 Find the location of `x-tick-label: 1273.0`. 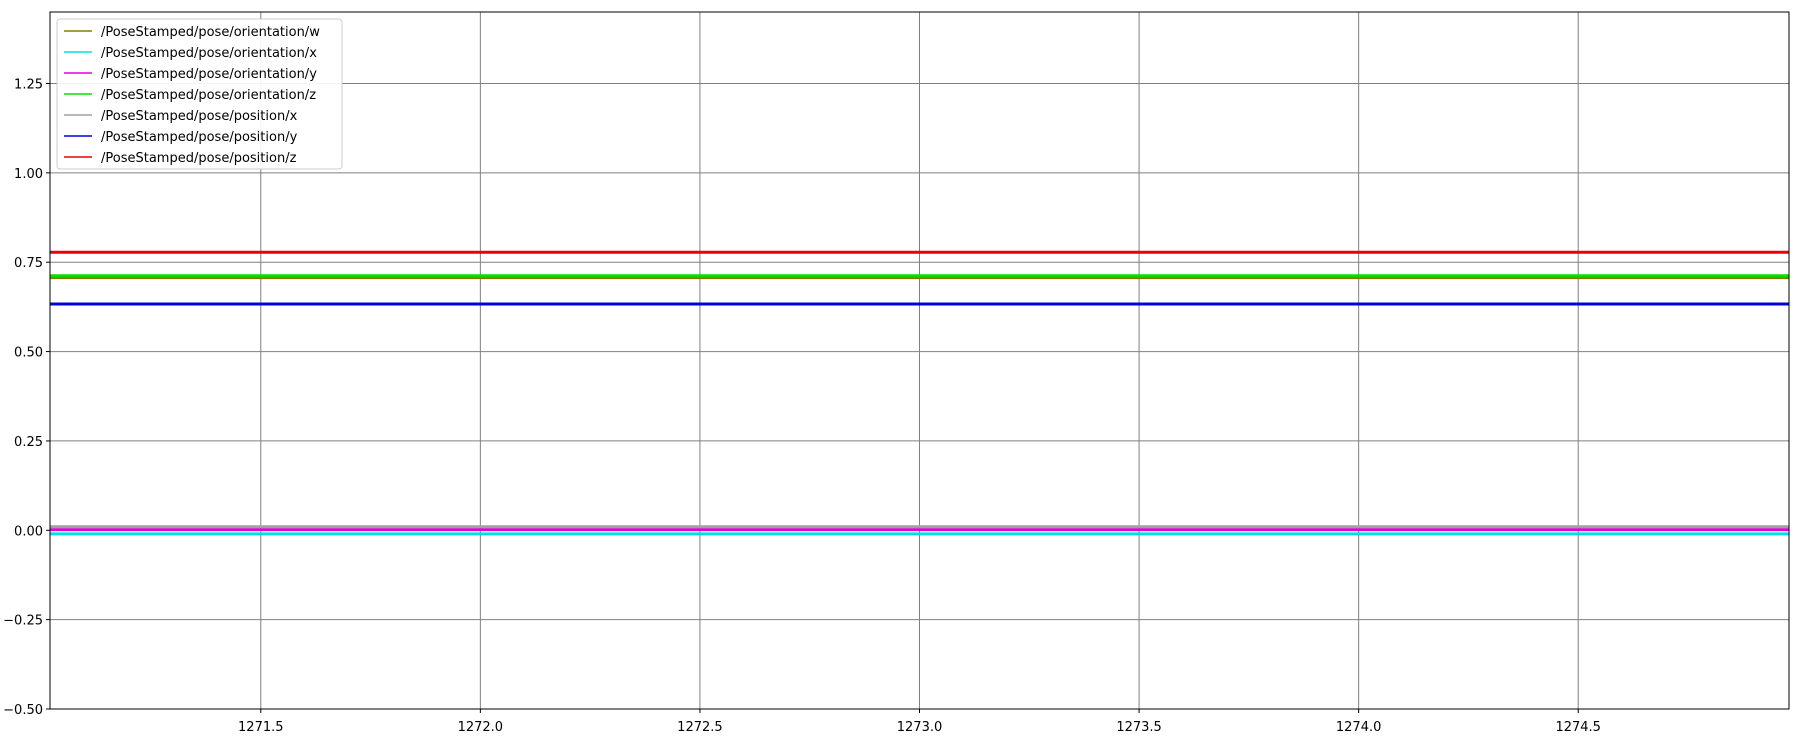

x-tick-label: 1273.0 is located at coordinates (920, 727).